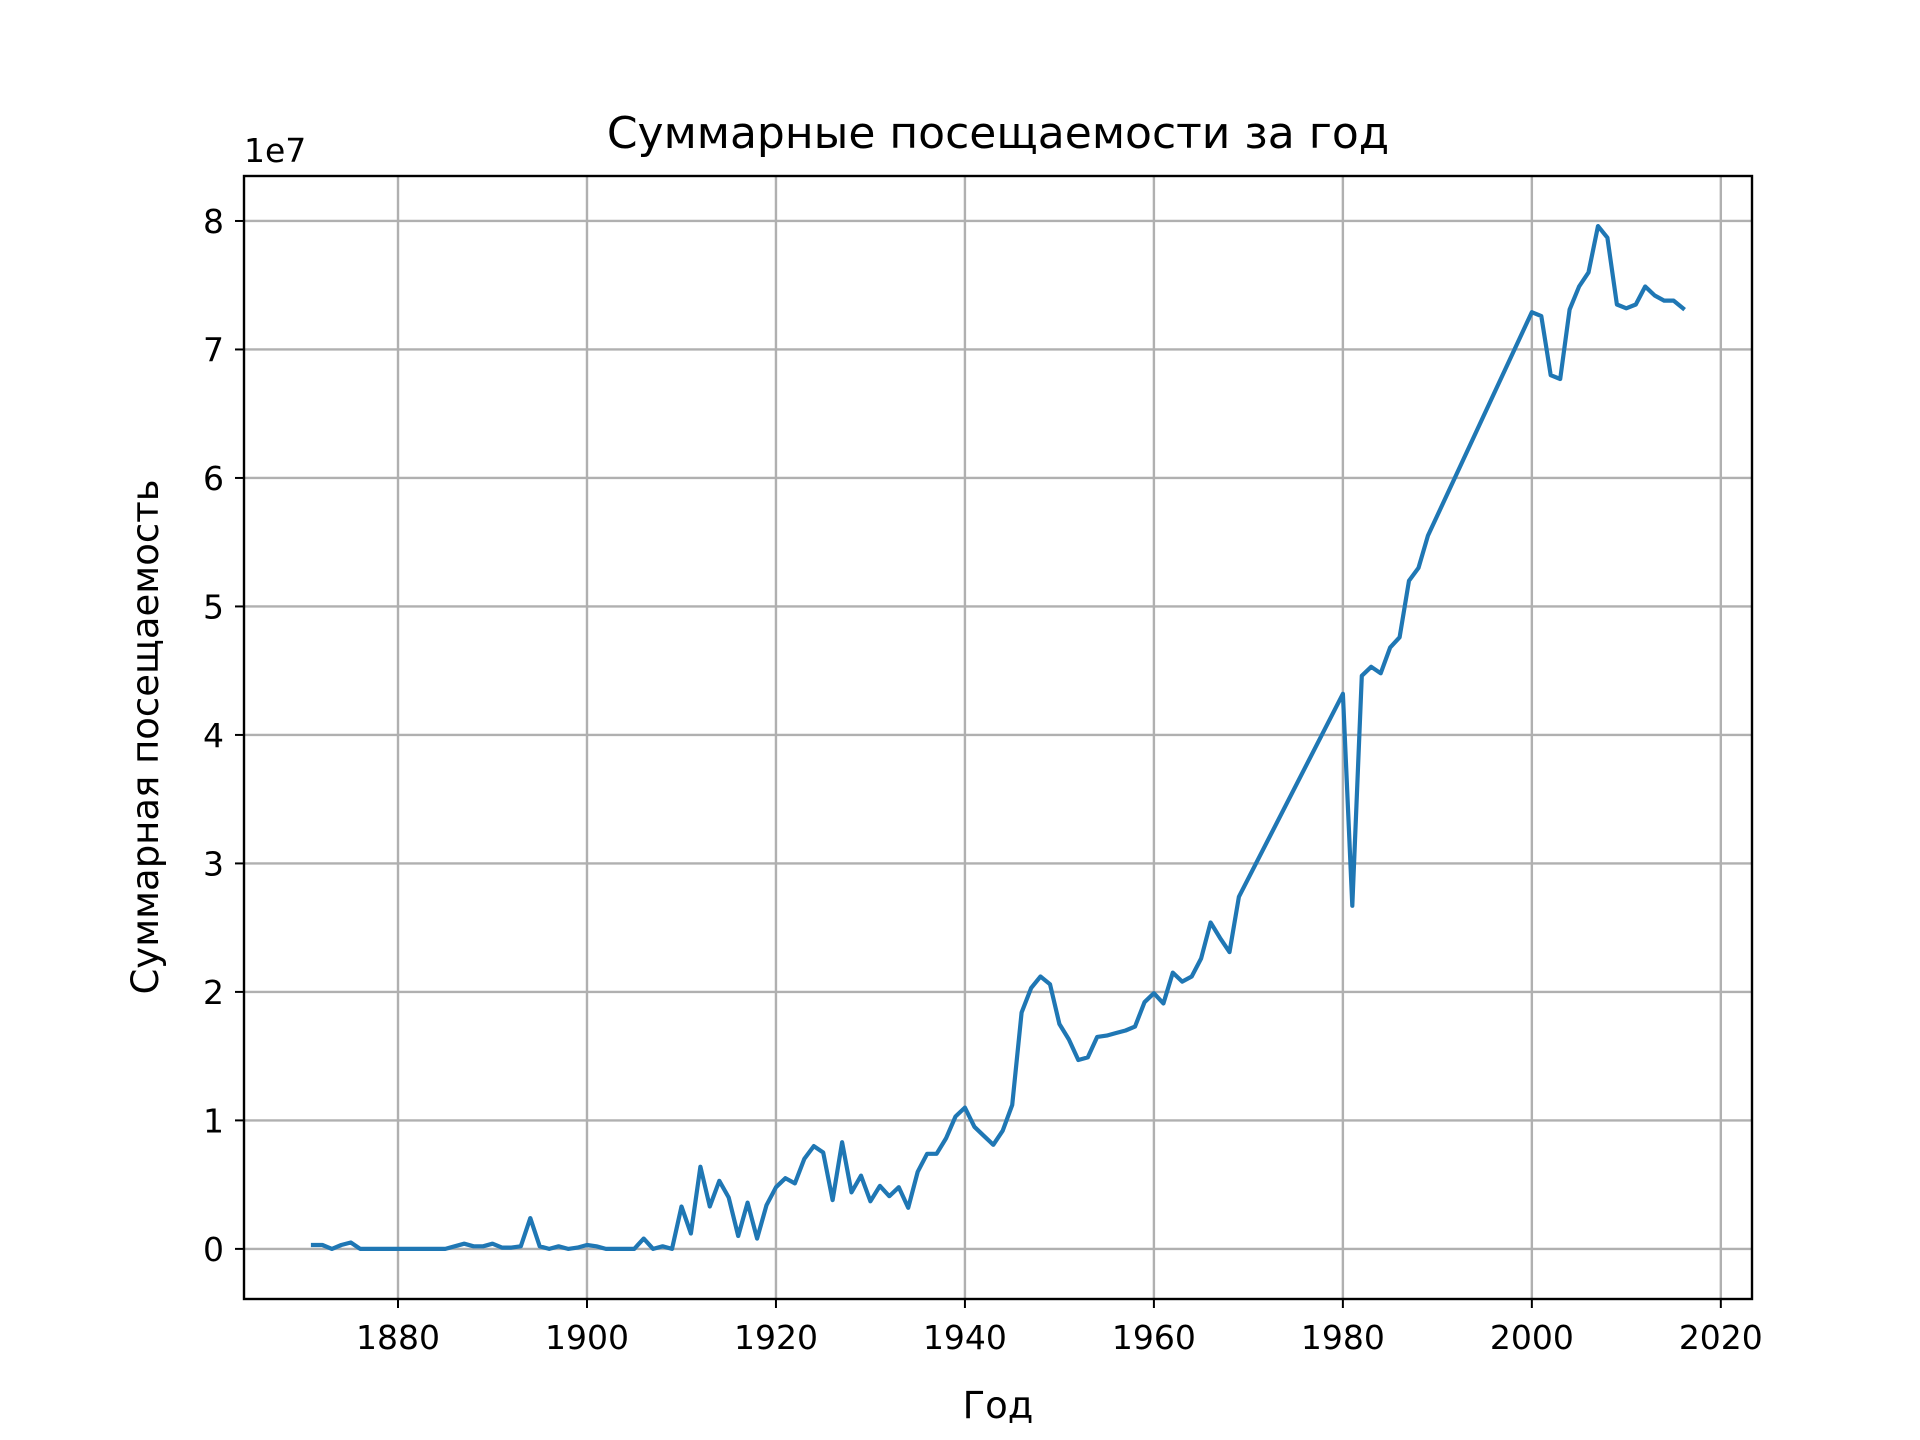 This screenshot has width=1920, height=1440. What do you see at coordinates (213, 992) in the screenshot?
I see `y-tick-label: 2` at bounding box center [213, 992].